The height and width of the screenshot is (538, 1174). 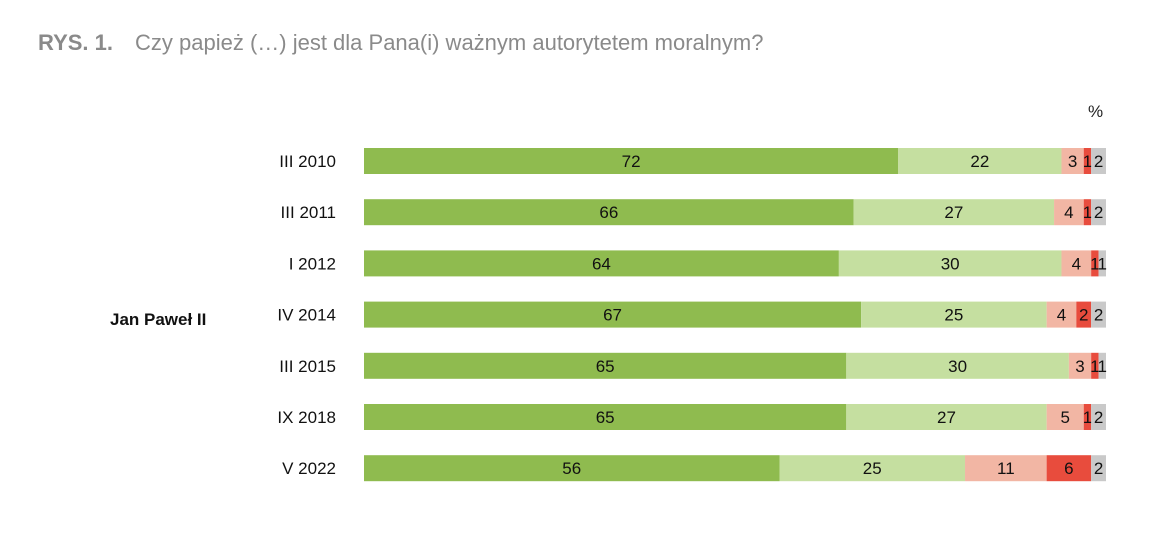 I want to click on category-label: III 2011, so click(x=308, y=212).